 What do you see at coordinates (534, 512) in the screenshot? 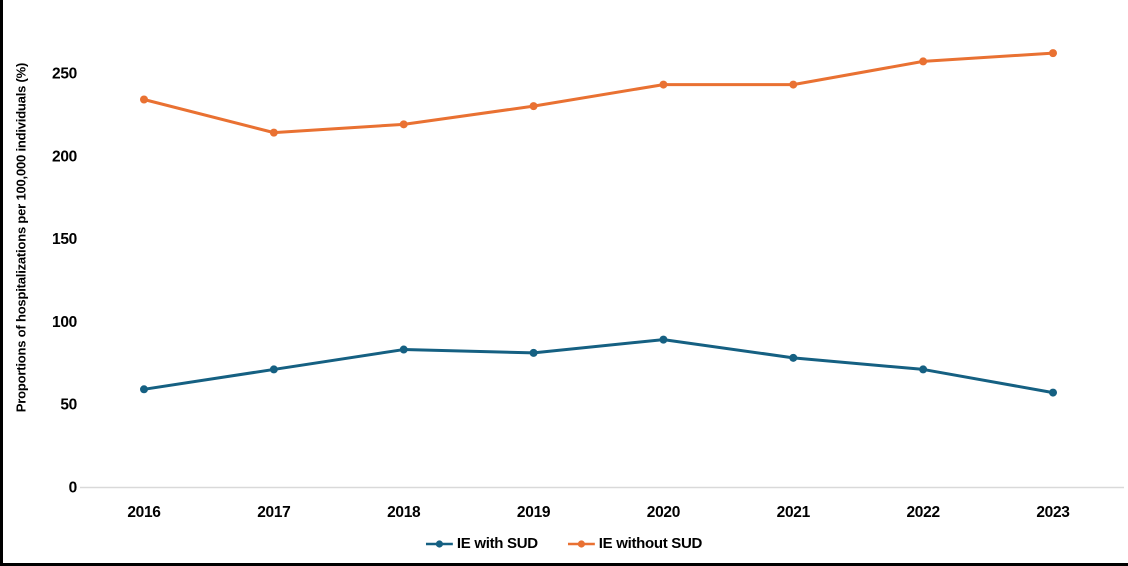
I see `x-tick-label-2019: 2019` at bounding box center [534, 512].